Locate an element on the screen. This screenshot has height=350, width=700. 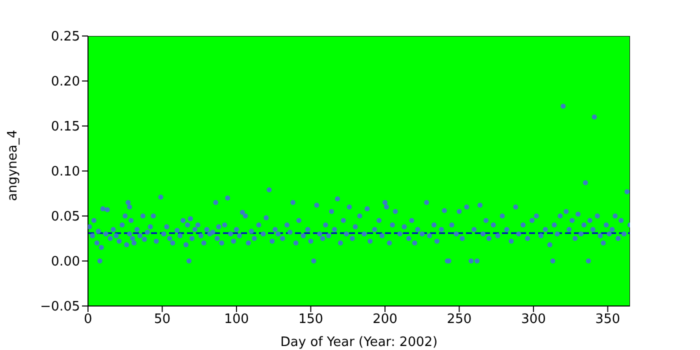
x-tick-label: 0 is located at coordinates (88, 320).